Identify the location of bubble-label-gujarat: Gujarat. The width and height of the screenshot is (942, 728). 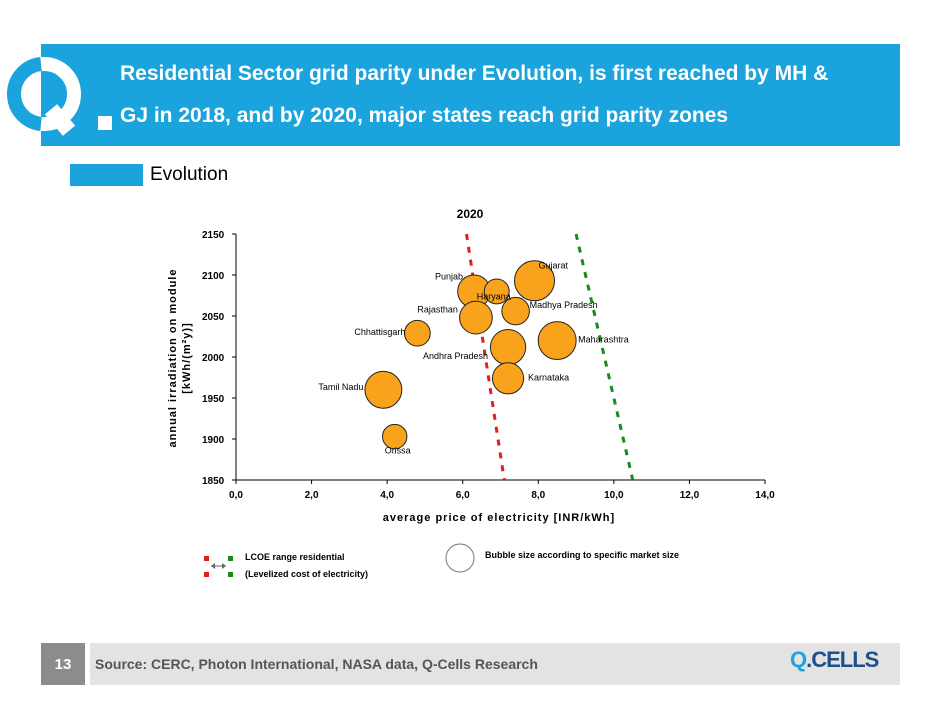
(554, 266).